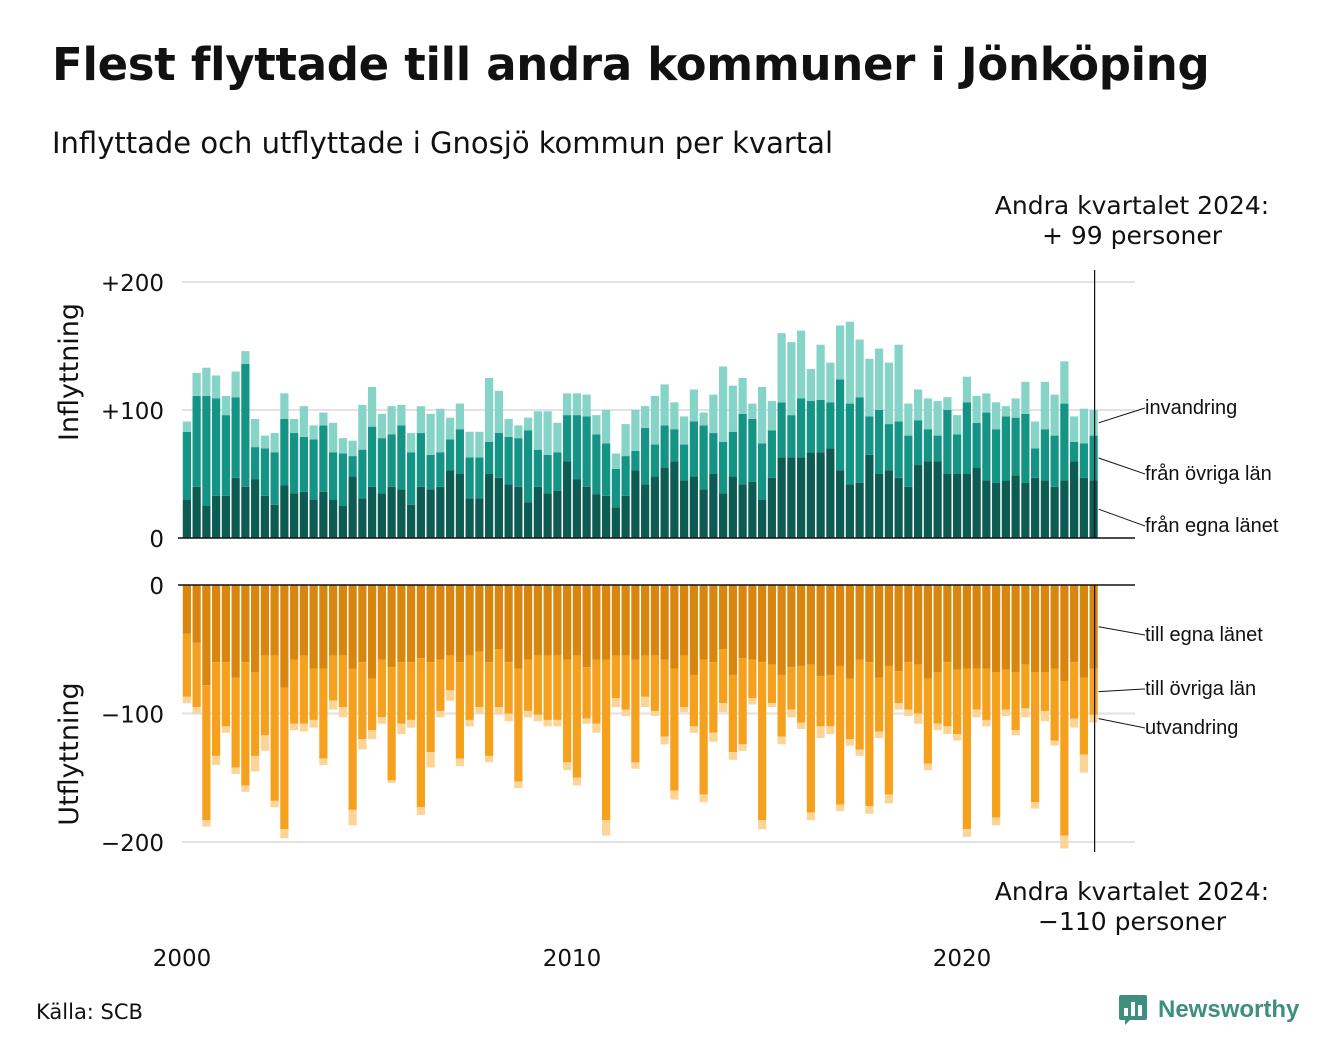  I want to click on series-label-utvandring: utvandring, so click(1191, 728).